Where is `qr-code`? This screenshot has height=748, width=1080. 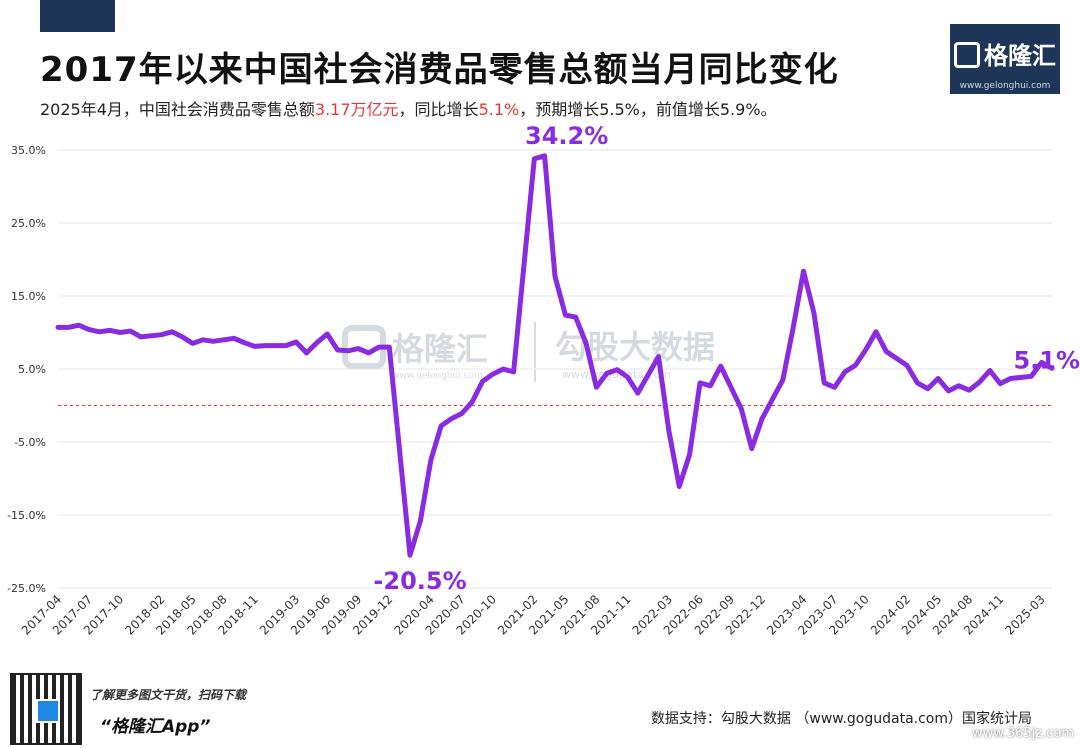 qr-code is located at coordinates (46, 709).